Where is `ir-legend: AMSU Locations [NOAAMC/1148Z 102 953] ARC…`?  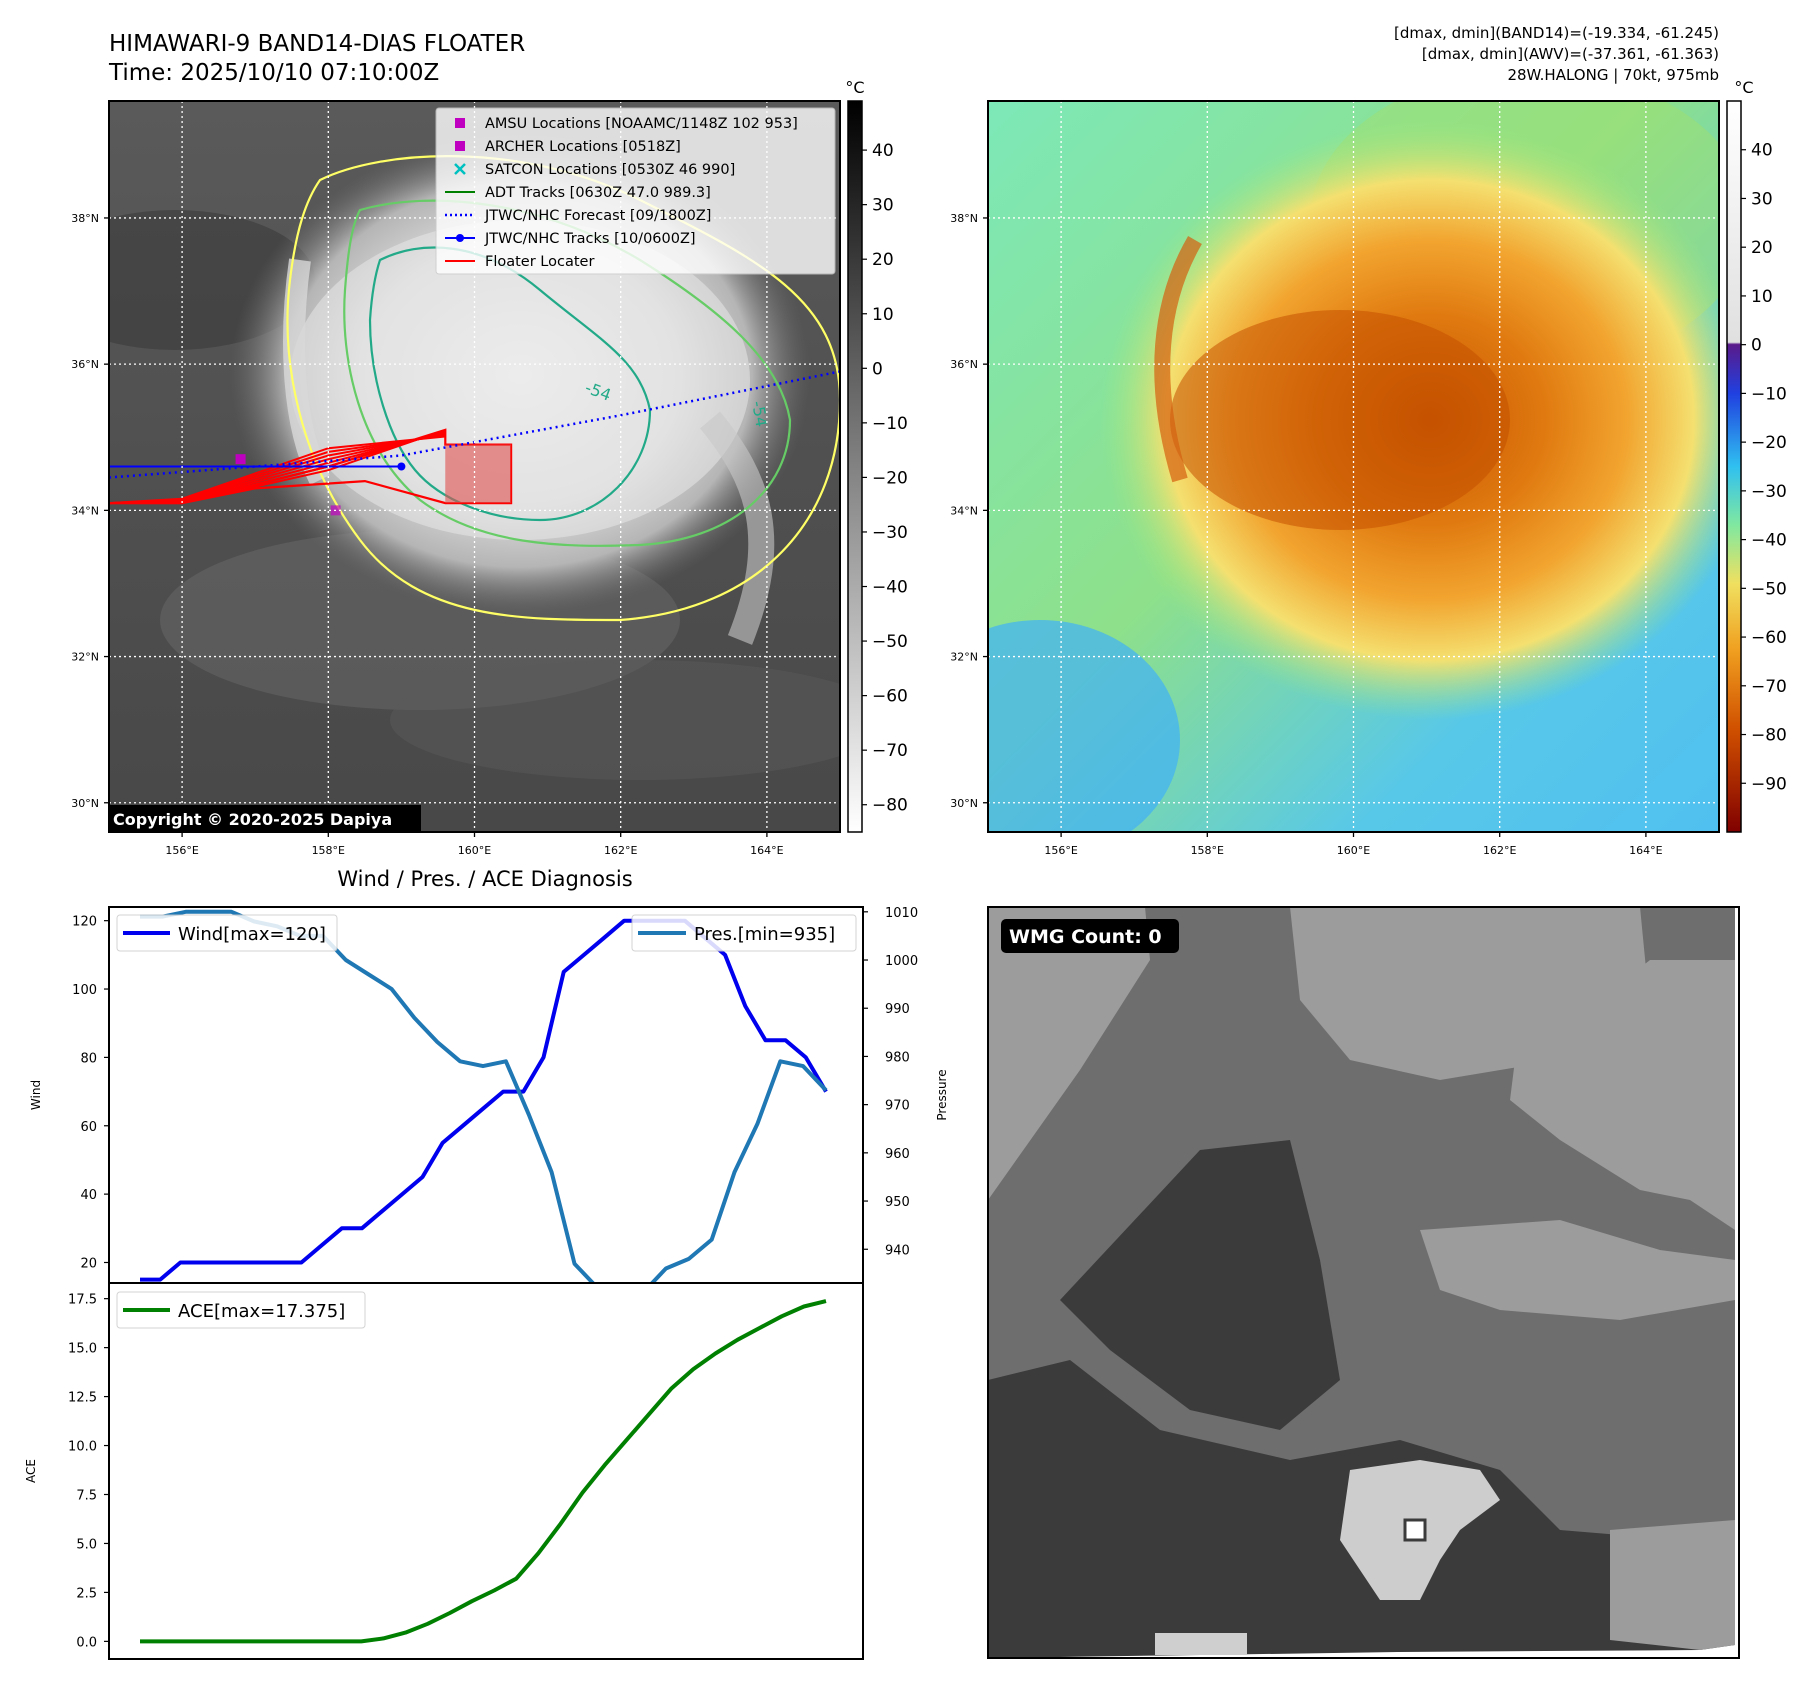
ir-legend: AMSU Locations [NOAAMC/1148Z 102 953] ARC… is located at coordinates (635, 191).